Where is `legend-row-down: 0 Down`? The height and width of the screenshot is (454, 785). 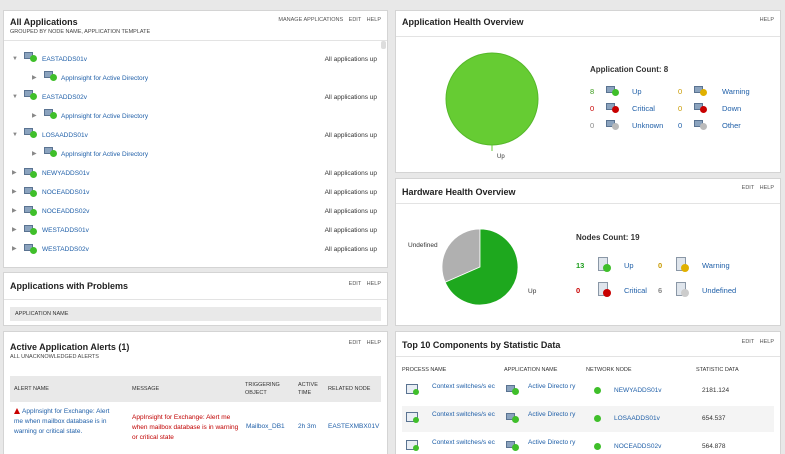 legend-row-down: 0 Down is located at coordinates (588, 110).